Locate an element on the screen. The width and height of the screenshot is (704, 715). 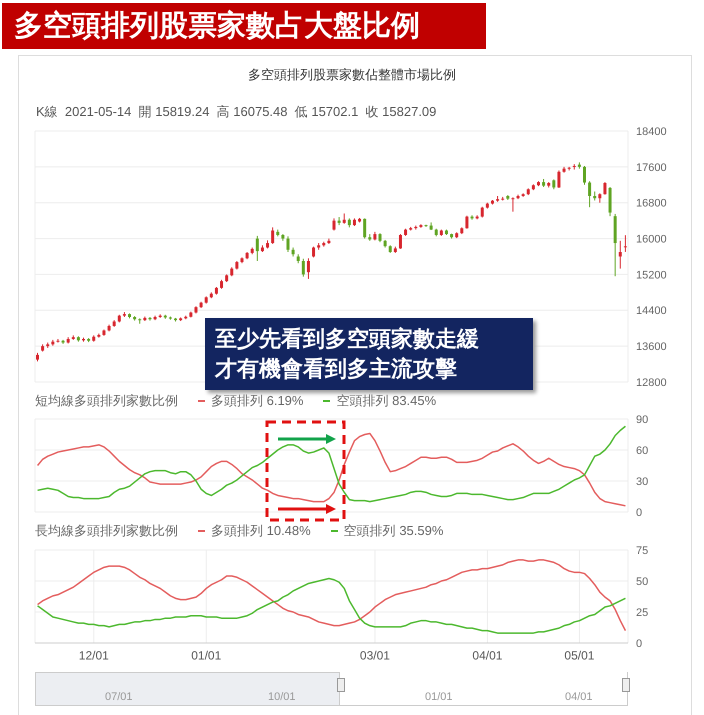
annotation: 才有機會看到多主流攻擊 is located at coordinates (336, 369).